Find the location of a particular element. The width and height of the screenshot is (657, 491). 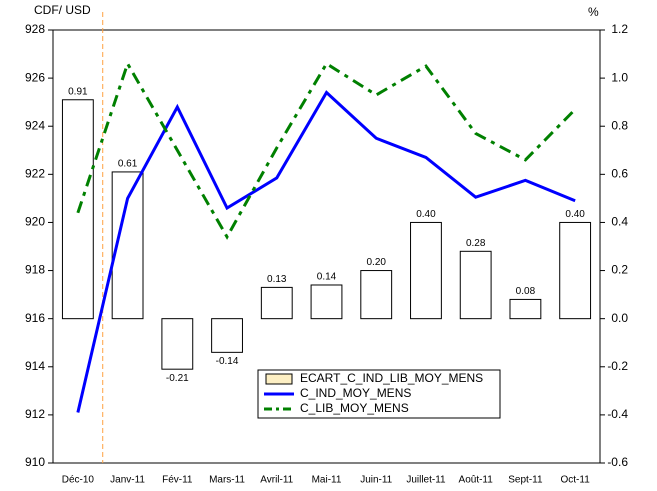

y-tick-label: 912 is located at coordinates (35, 414).